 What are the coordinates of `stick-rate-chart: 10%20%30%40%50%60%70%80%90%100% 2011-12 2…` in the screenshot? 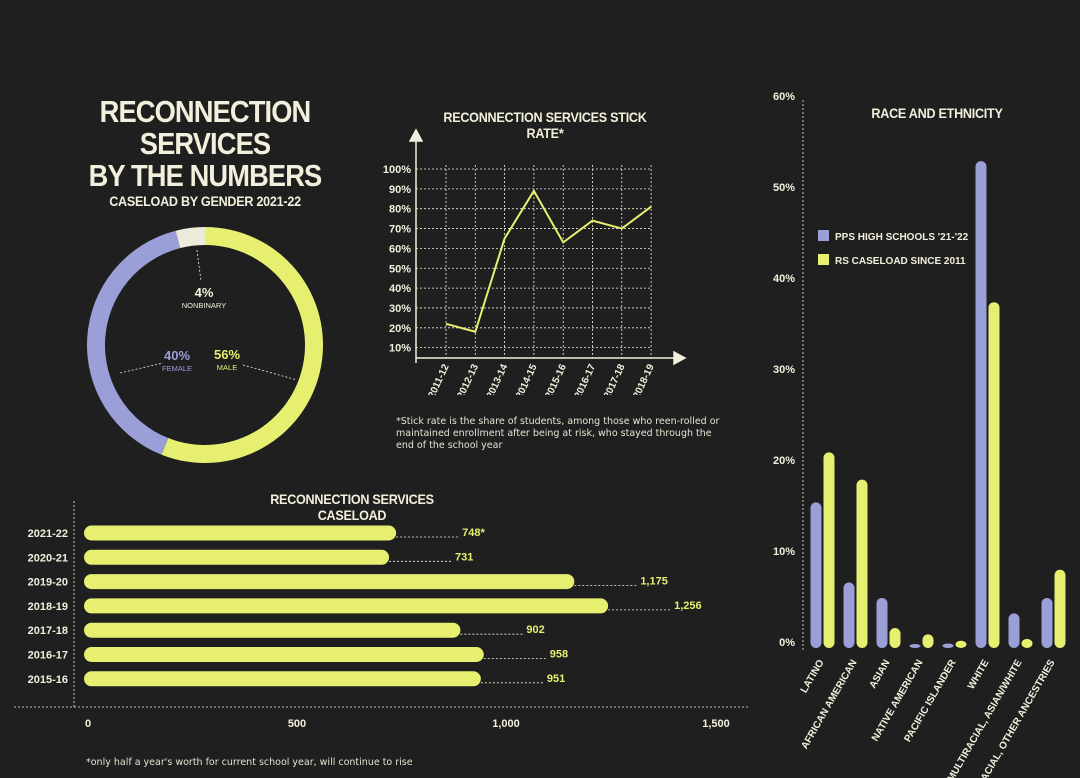 It's located at (535, 261).